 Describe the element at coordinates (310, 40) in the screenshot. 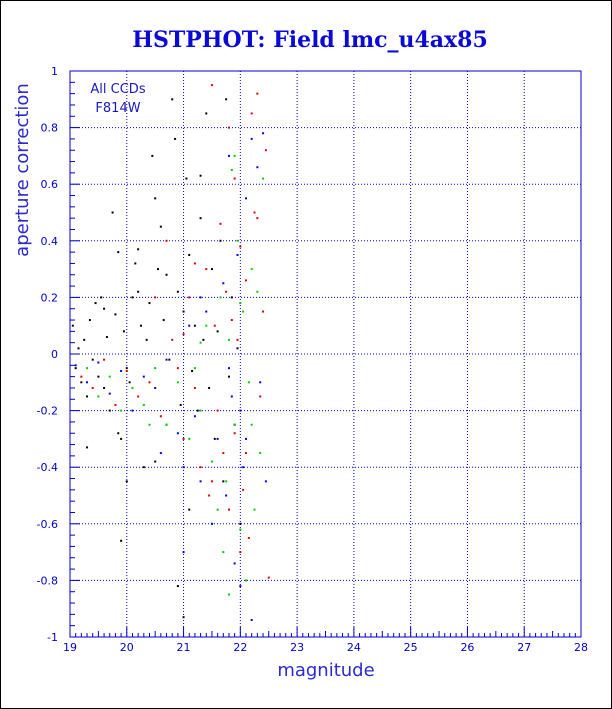

I see `chart-title: HSTPHOT: Field lmc_u4ax85` at that location.